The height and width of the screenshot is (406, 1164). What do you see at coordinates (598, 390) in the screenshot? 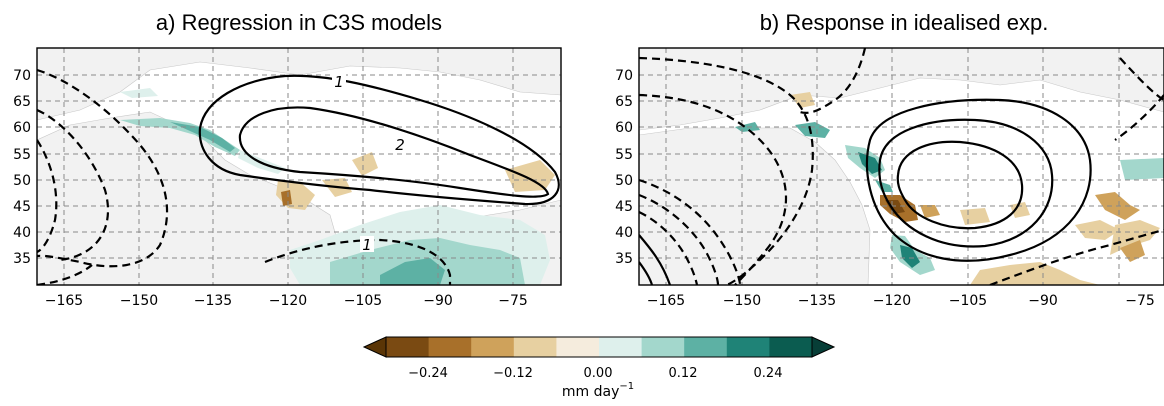
I see `colorbar-unit-label: mm day−1` at bounding box center [598, 390].